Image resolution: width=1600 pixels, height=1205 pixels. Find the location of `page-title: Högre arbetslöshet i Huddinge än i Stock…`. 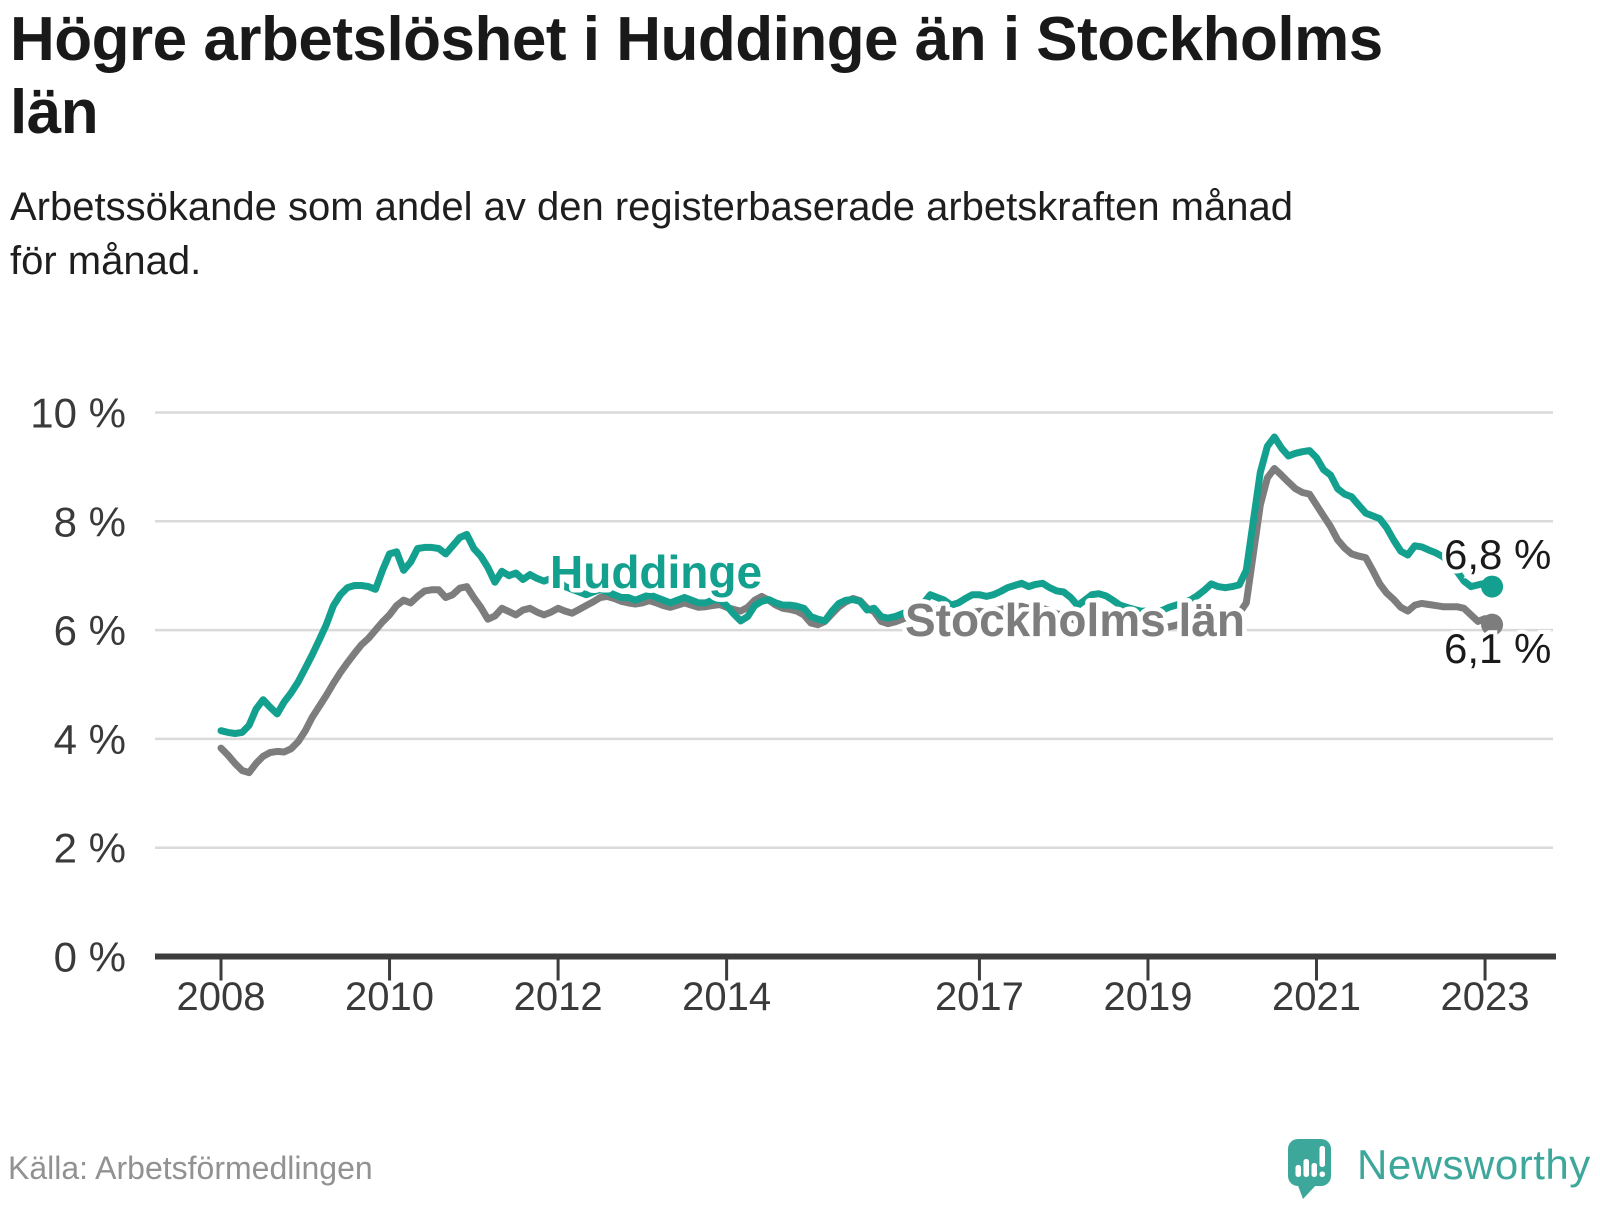

page-title: Högre arbetslöshet i Huddinge än i Stock… is located at coordinates (696, 76).